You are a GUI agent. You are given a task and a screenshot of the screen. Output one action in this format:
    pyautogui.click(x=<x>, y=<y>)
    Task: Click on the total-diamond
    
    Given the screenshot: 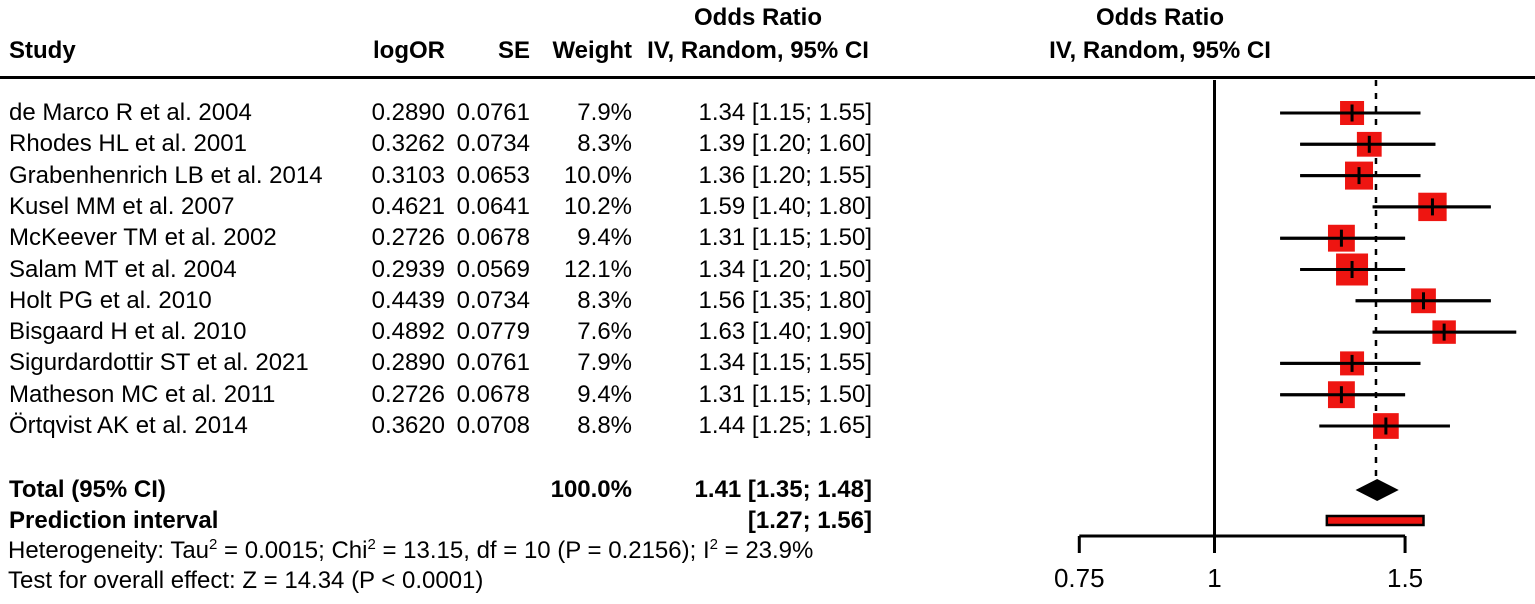 What is the action you would take?
    pyautogui.click(x=1377, y=490)
    